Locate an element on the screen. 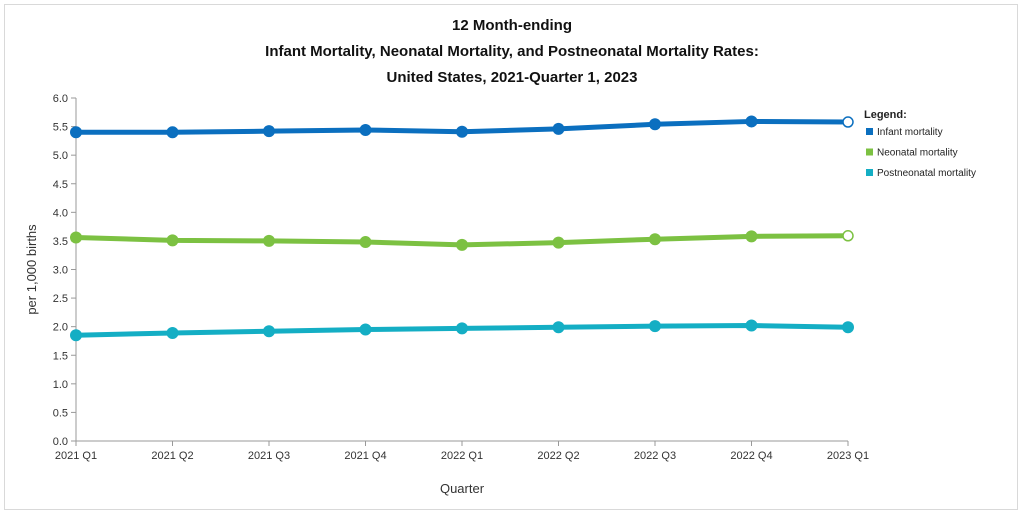 This screenshot has width=1024, height=516. y-tick-label: 4.5 is located at coordinates (60, 185).